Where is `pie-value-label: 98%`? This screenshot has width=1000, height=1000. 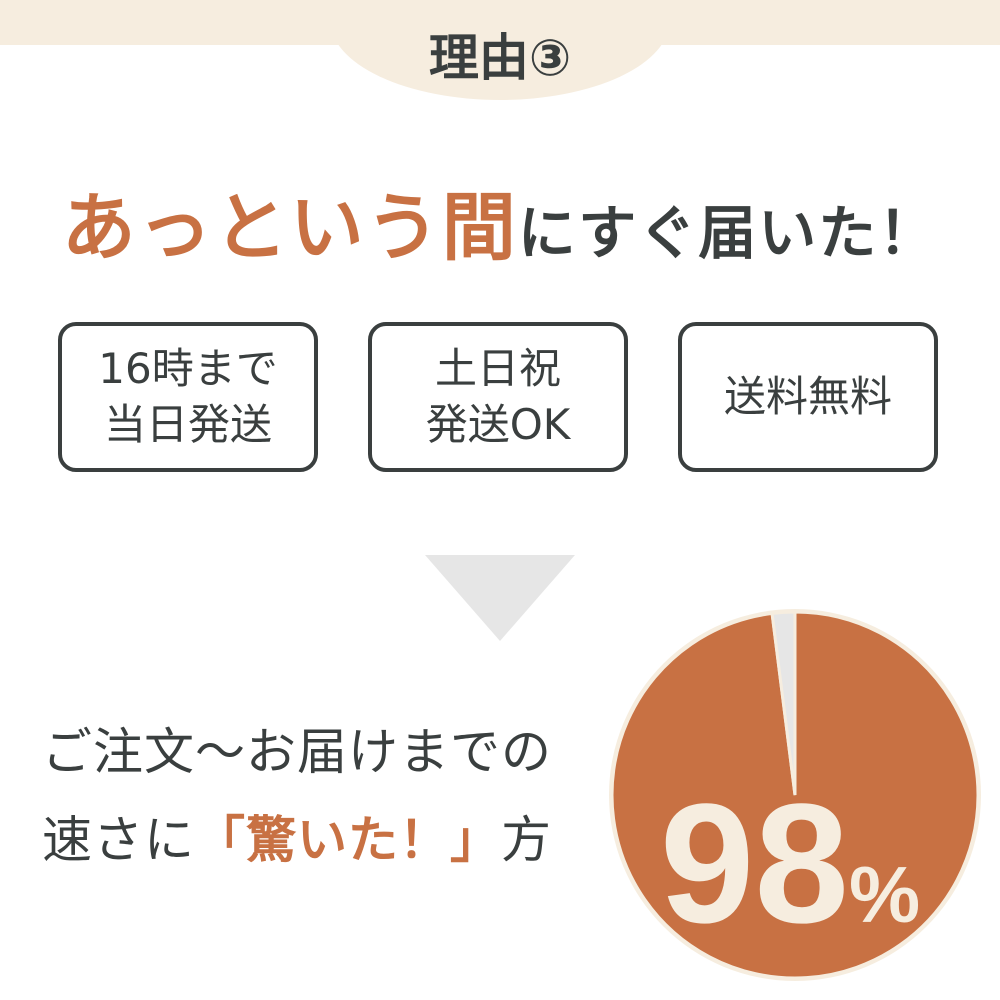
pie-value-label: 98% is located at coordinates (790, 864).